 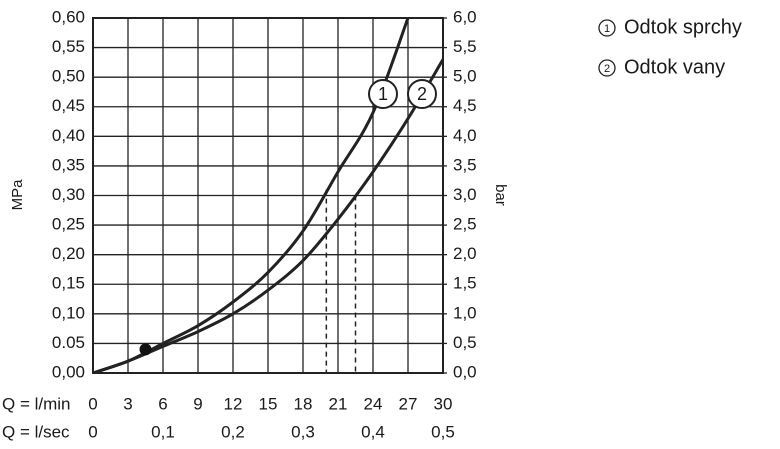 What do you see at coordinates (68, 194) in the screenshot?
I see `y-tick-label: 0,30` at bounding box center [68, 194].